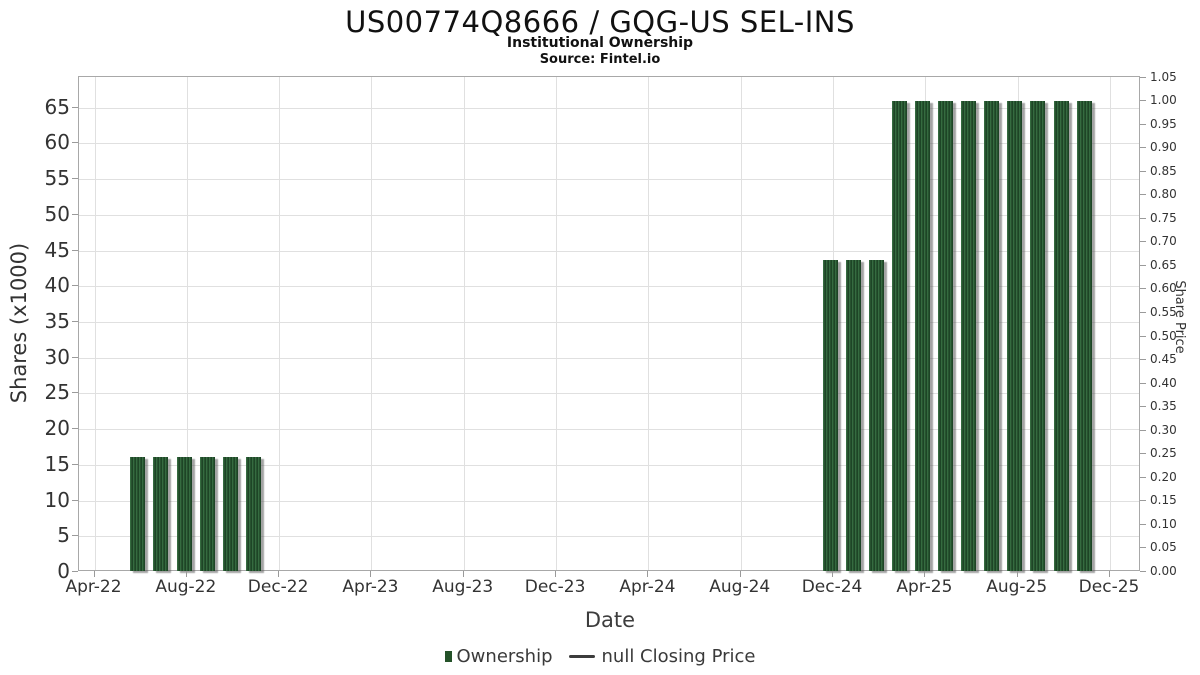  I want to click on y2-axis-tick-label: 0.60, so click(1163, 288).